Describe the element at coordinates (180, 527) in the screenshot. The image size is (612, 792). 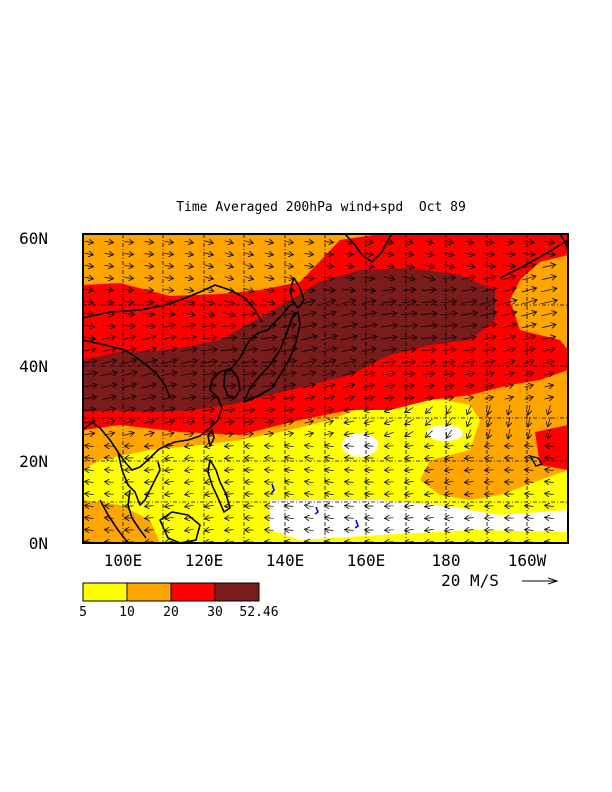
I see `coastline-borneo` at that location.